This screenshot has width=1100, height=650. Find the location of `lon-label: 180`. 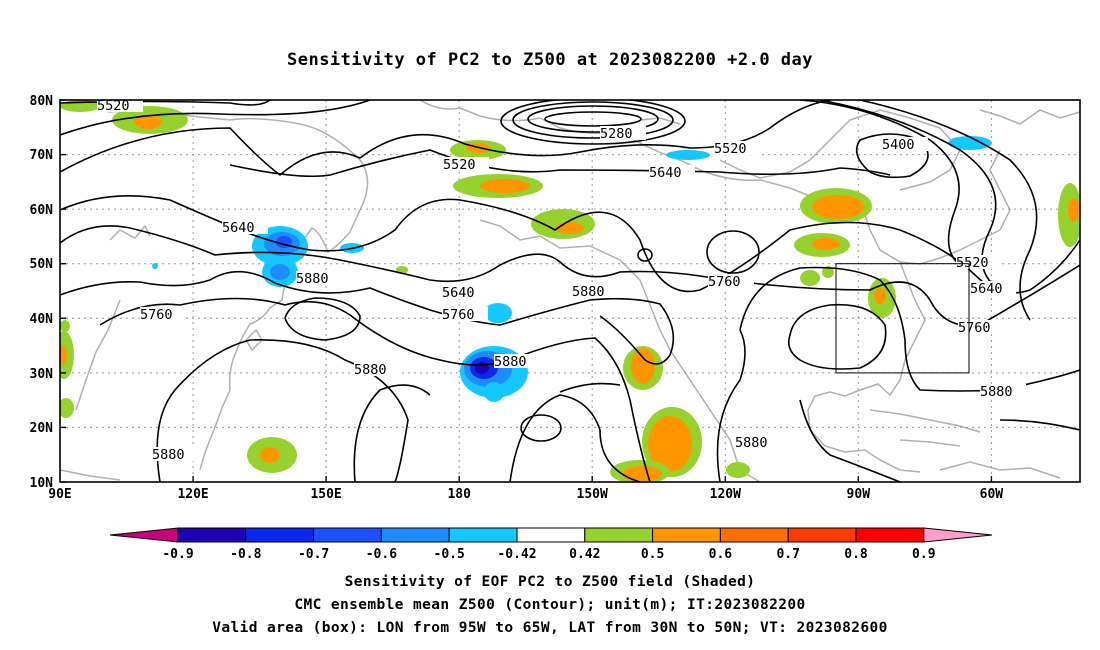

lon-label: 180 is located at coordinates (459, 494).